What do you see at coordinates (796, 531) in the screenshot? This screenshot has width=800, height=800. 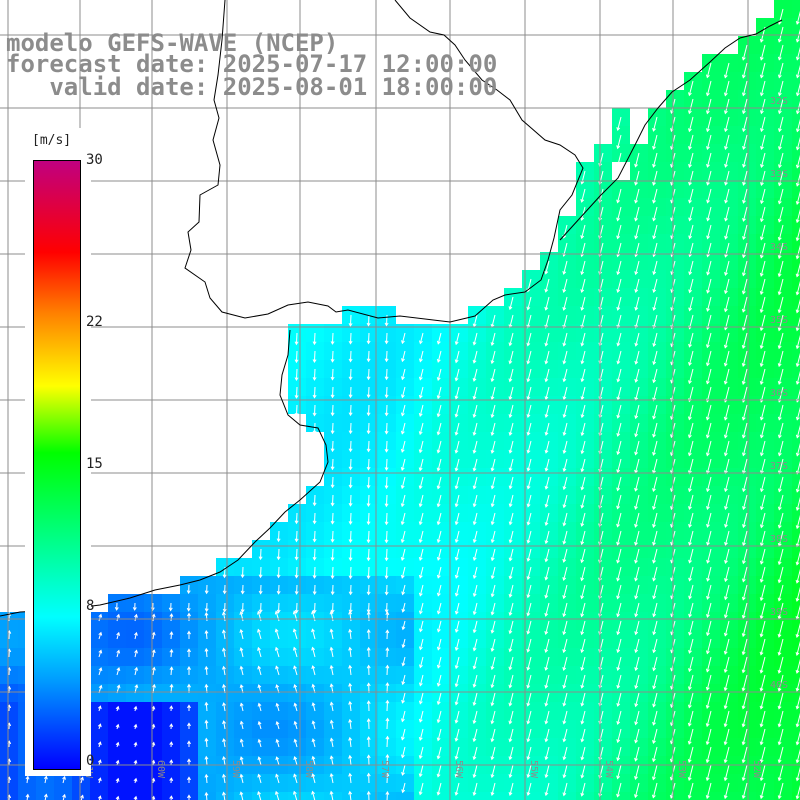 I see `wind-cell` at bounding box center [796, 531].